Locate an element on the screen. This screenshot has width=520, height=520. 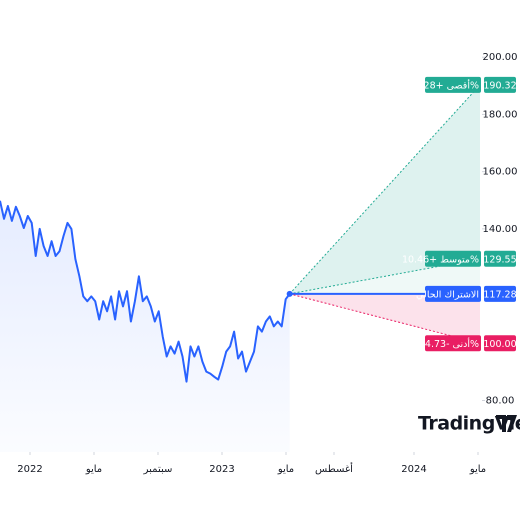
price-label: 100.00 is located at coordinates (499, 344).